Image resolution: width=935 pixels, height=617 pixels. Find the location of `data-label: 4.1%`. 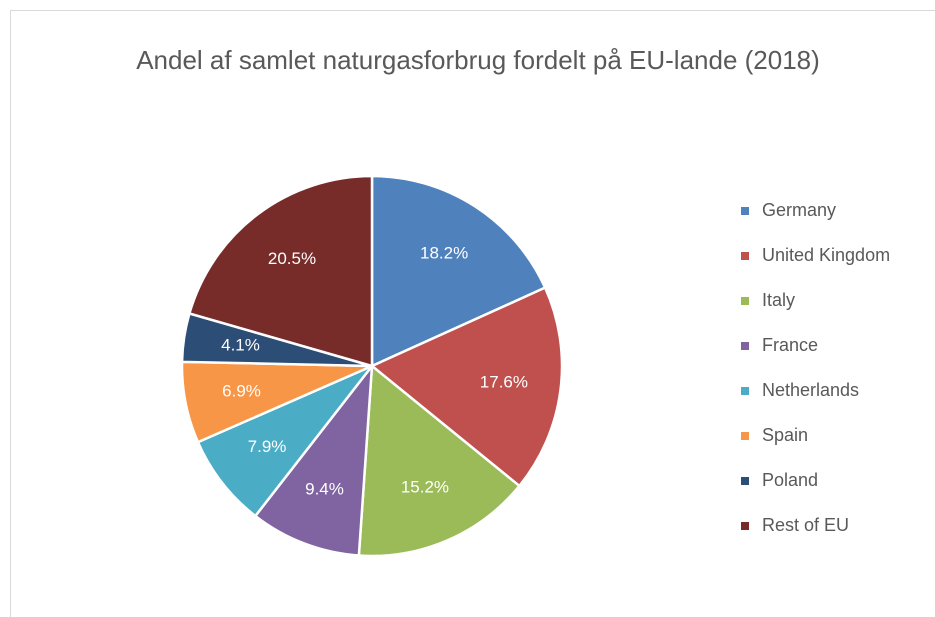

data-label: 4.1% is located at coordinates (240, 344).